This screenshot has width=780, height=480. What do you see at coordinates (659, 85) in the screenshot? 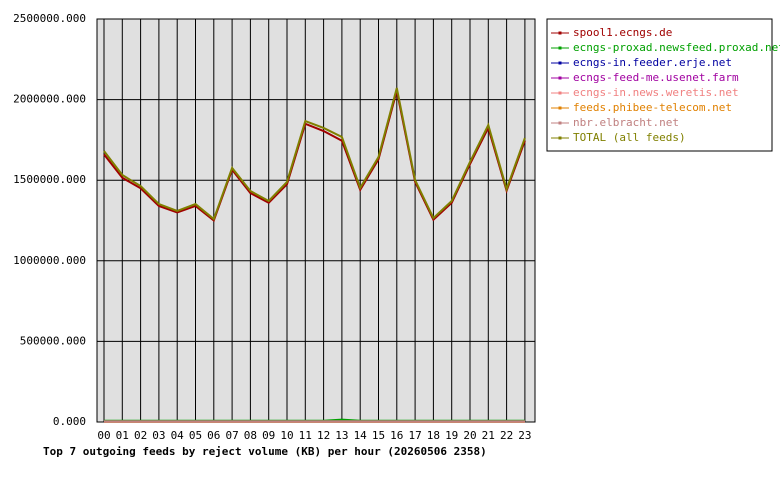
I see `legend-box` at bounding box center [659, 85].